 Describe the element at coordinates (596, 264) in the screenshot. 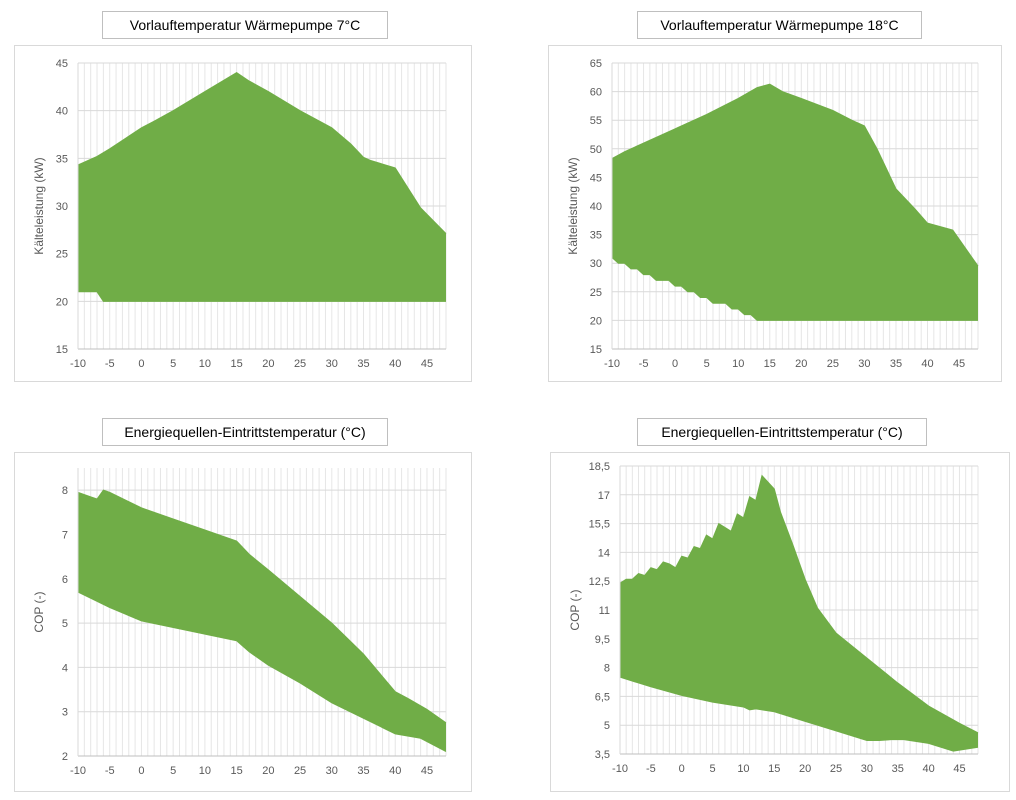

I see `y-tick-label: 30` at that location.